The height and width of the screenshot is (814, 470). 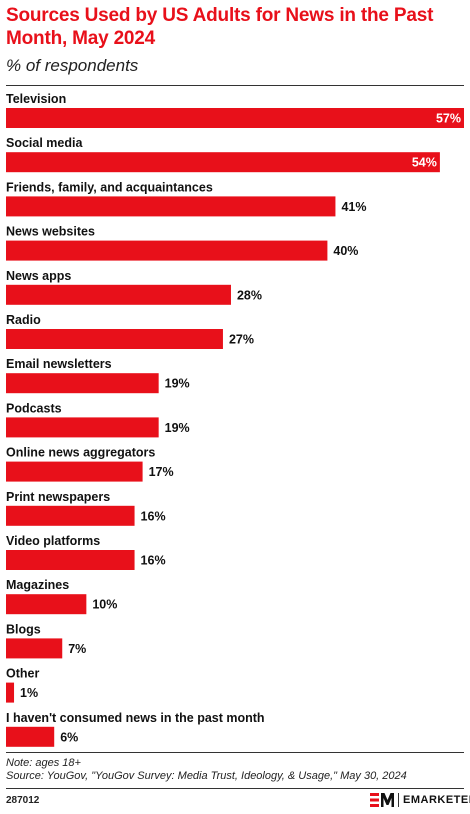 I want to click on category-label: Email newsletters, so click(x=59, y=364).